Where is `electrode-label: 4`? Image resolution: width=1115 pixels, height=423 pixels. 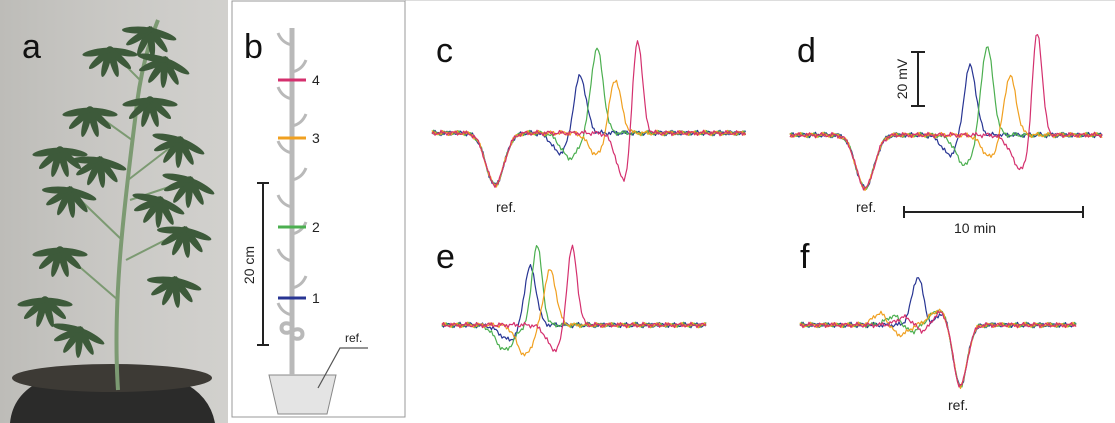 electrode-label: 4 is located at coordinates (316, 80).